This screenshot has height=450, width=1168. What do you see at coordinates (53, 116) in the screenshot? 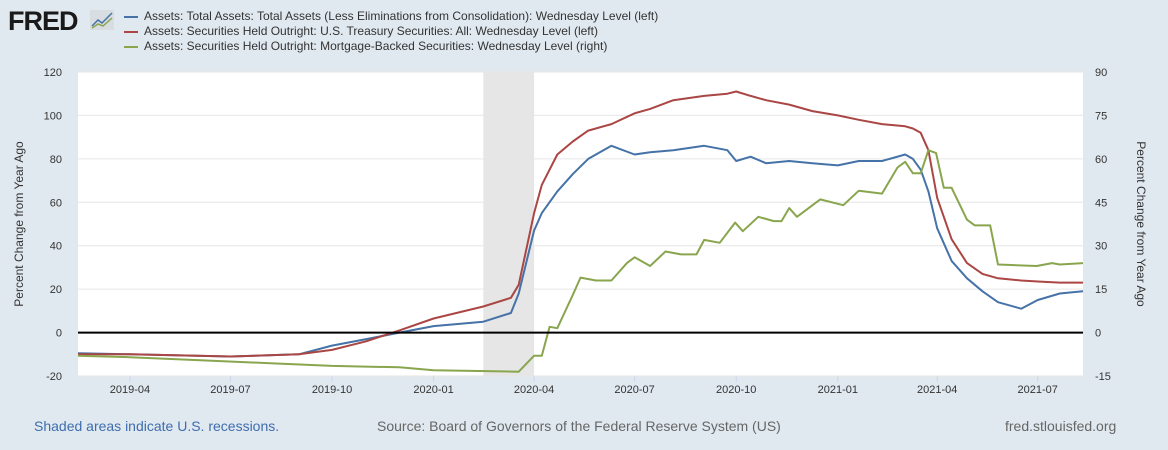
I see `ytick-left: 100` at bounding box center [53, 116].